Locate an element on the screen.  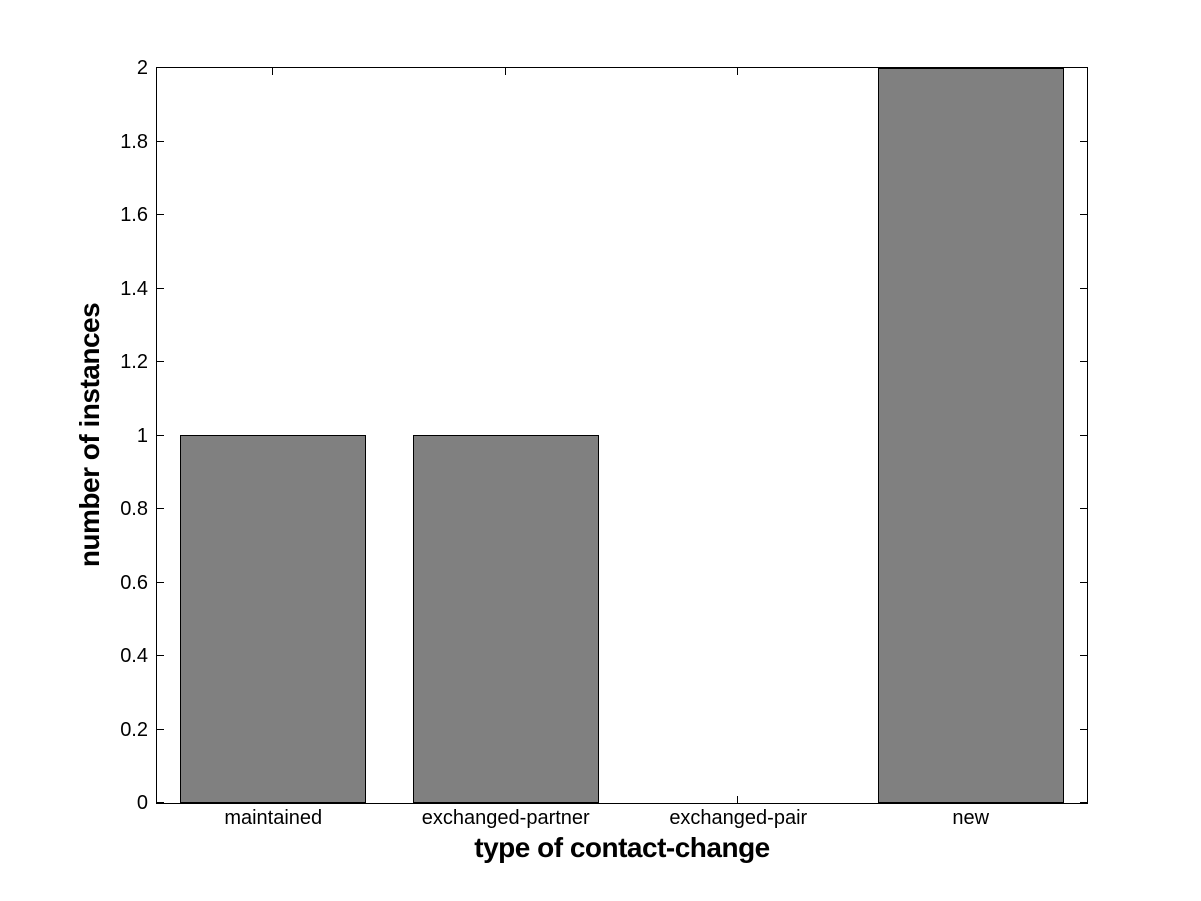
y-tick-label: 1 is located at coordinates (142, 435).